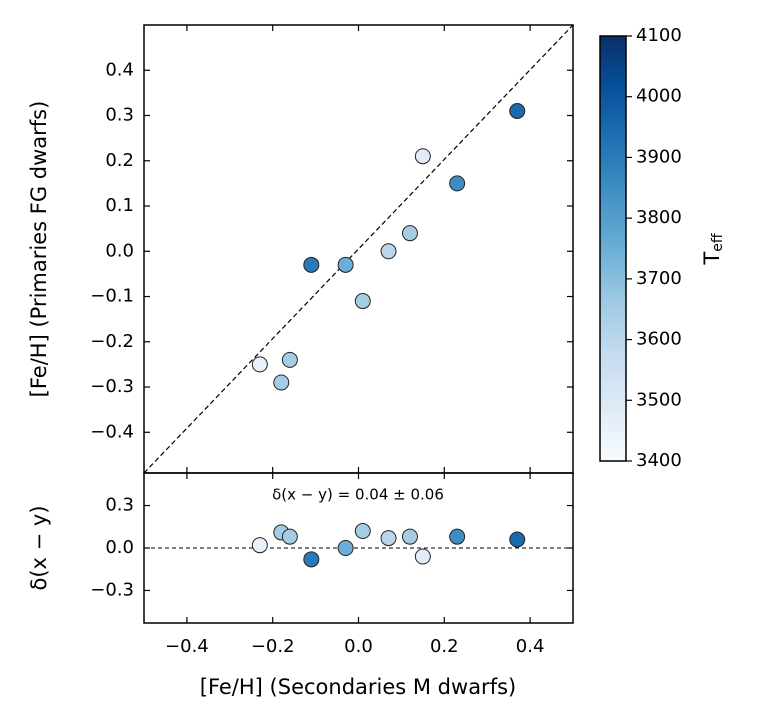  What do you see at coordinates (659, 339) in the screenshot?
I see `colorbar-tick-label: 3600` at bounding box center [659, 339].